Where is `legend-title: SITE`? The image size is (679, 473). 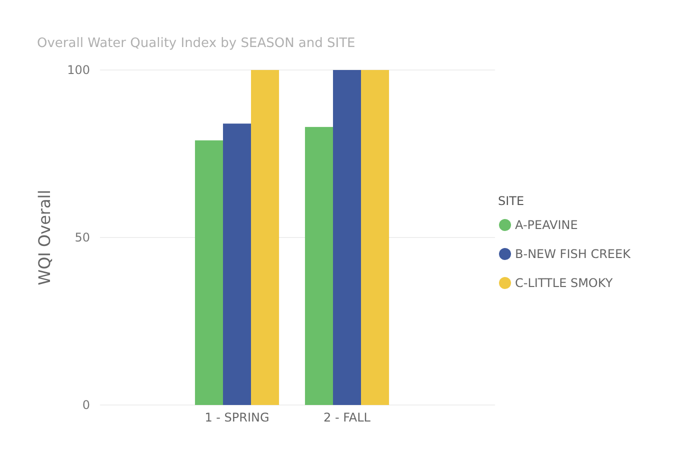
legend-title: SITE is located at coordinates (511, 201).